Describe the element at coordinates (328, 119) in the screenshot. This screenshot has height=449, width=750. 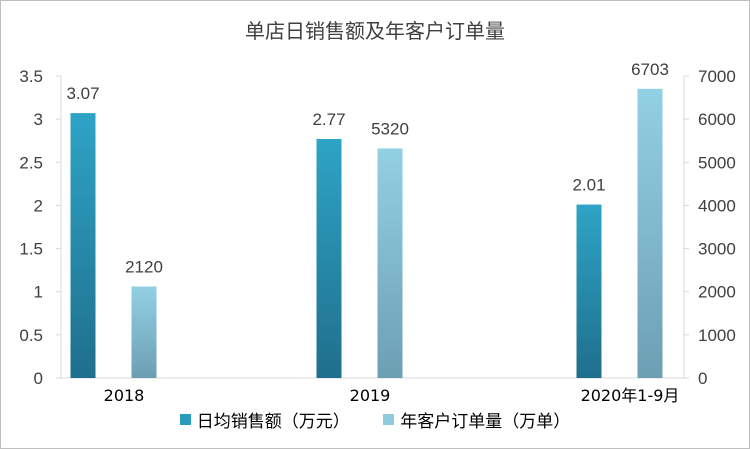
I see `data-label-sales: 2.77` at that location.